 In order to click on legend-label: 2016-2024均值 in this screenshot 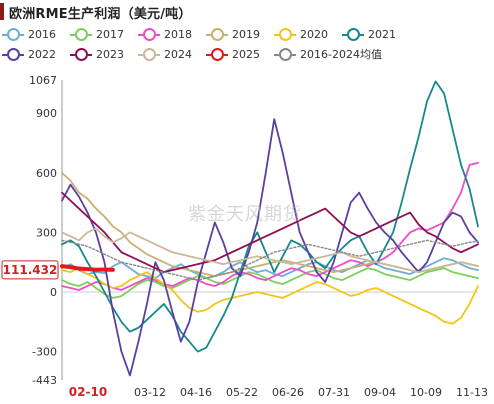, I will do `click(341, 54)`.